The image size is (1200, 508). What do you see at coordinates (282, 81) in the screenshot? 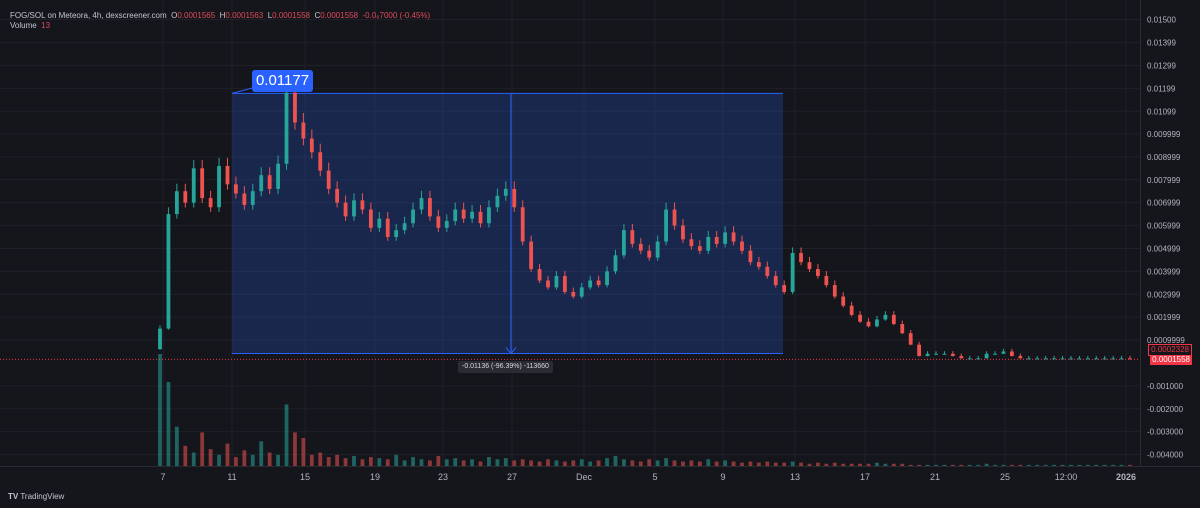
I see `price-callout: 0.01177` at bounding box center [282, 81].